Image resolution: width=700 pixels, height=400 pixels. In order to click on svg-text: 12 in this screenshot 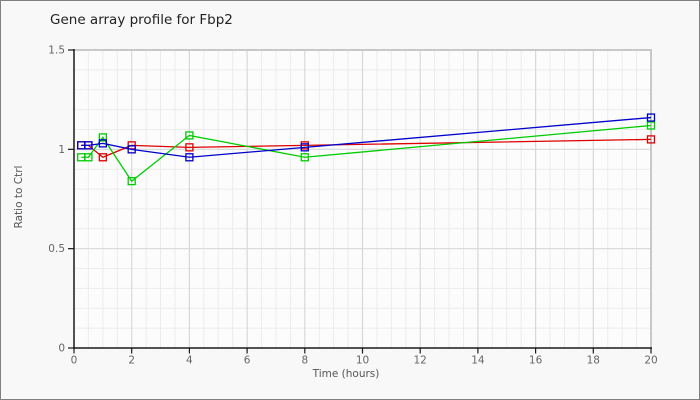, I will do `click(420, 361)`.